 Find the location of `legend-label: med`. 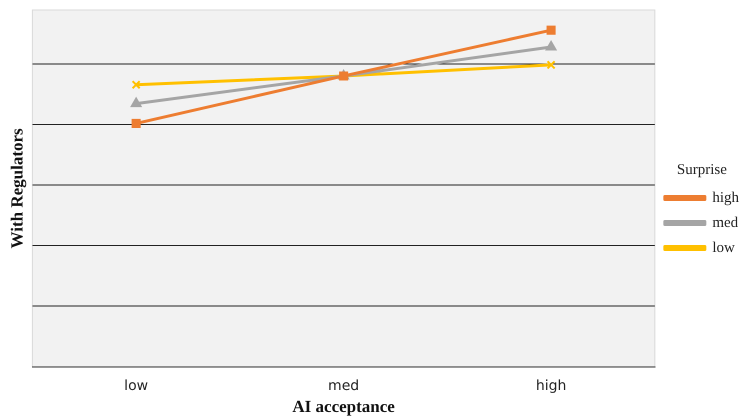

legend-label: med is located at coordinates (725, 222).